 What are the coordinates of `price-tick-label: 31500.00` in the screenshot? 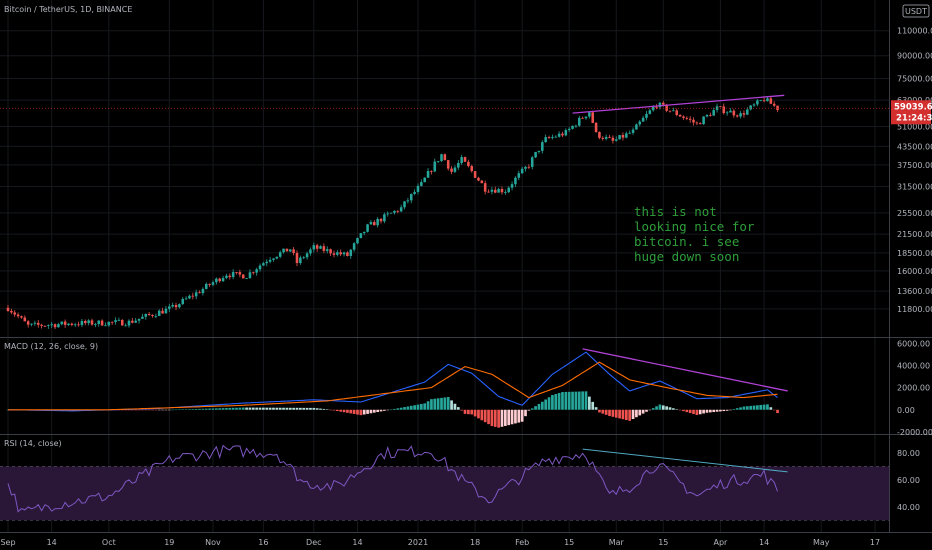 It's located at (914, 187).